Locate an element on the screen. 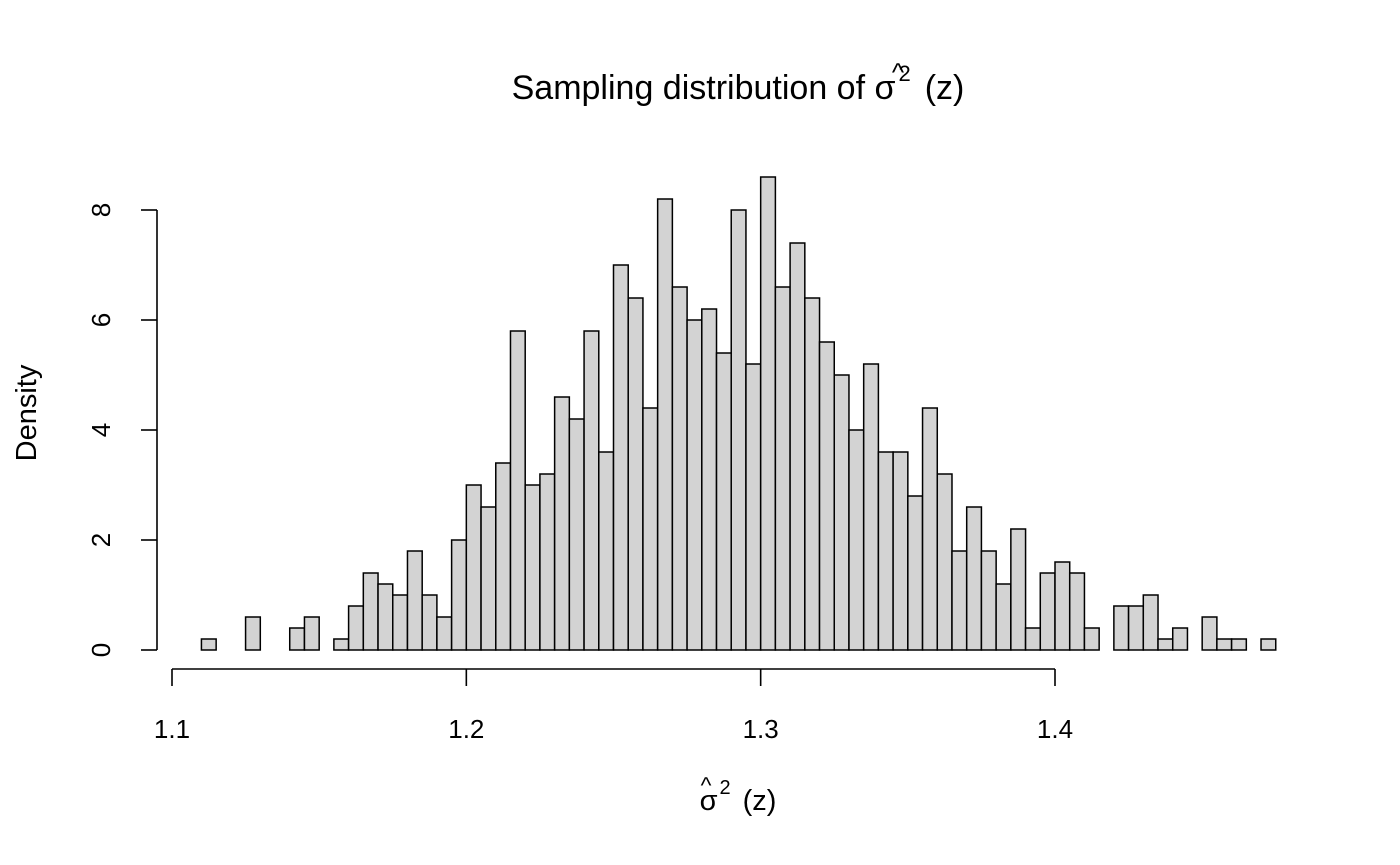 The height and width of the screenshot is (865, 1400). chart-title-hat: ^ is located at coordinates (898, 72).